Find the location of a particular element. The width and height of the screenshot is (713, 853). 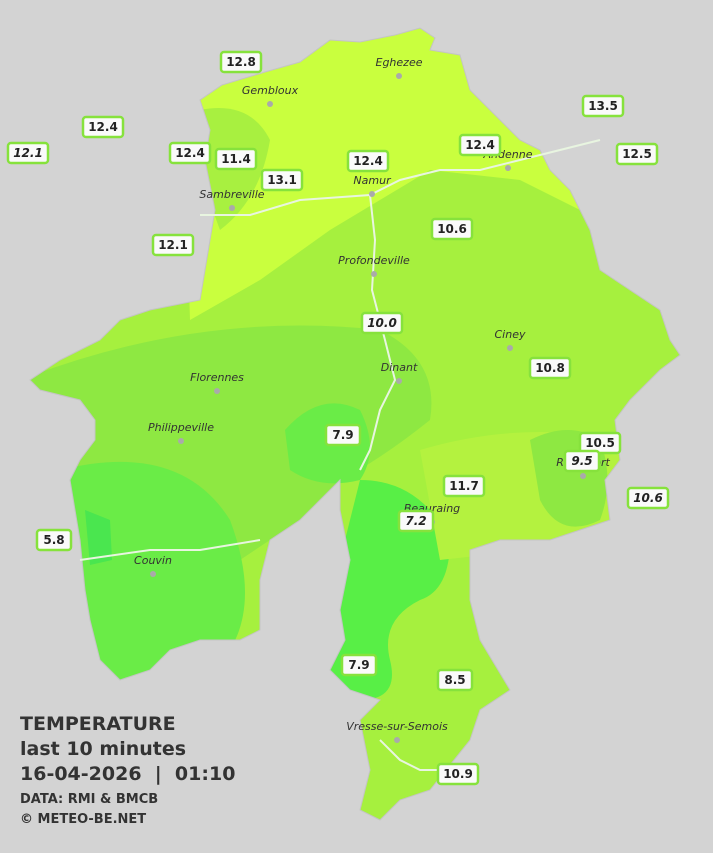

legend-datetime: 16-04-2026 | 01:10 is located at coordinates (127, 774).